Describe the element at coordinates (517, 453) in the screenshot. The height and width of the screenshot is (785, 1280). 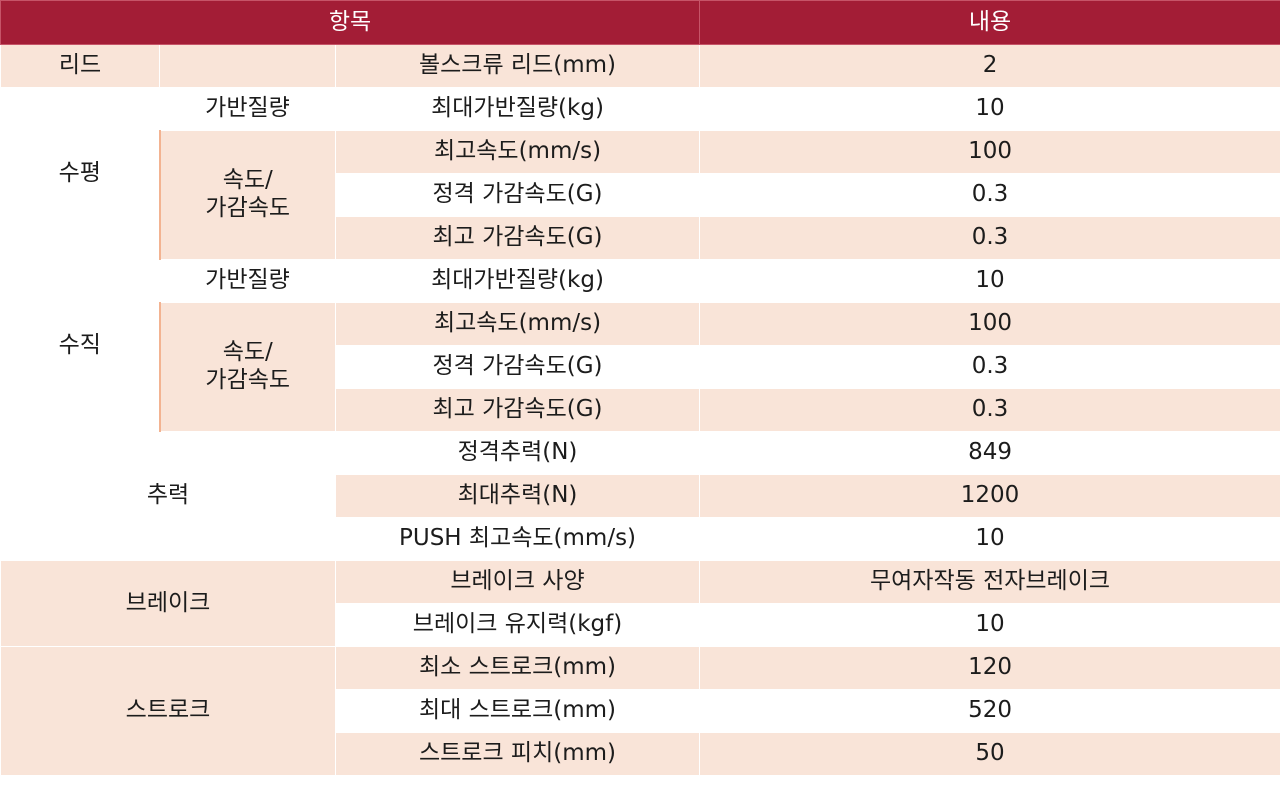
I see `item-name: 정격추력(N)` at that location.